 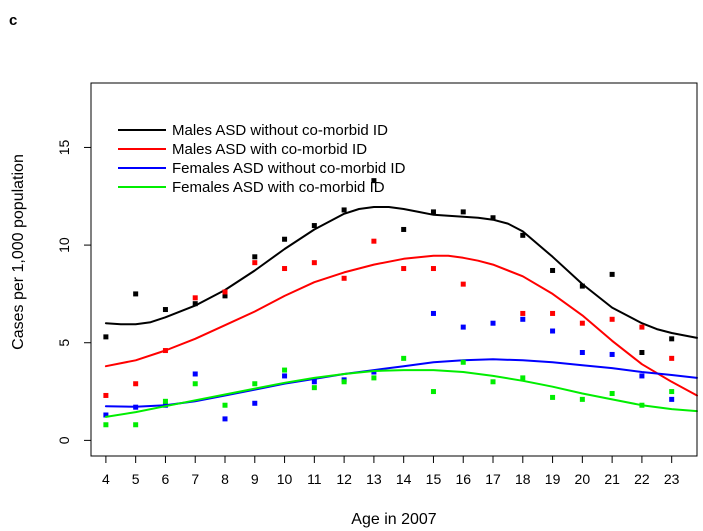 What do you see at coordinates (285, 479) in the screenshot?
I see `x-tick-label: 10` at bounding box center [285, 479].